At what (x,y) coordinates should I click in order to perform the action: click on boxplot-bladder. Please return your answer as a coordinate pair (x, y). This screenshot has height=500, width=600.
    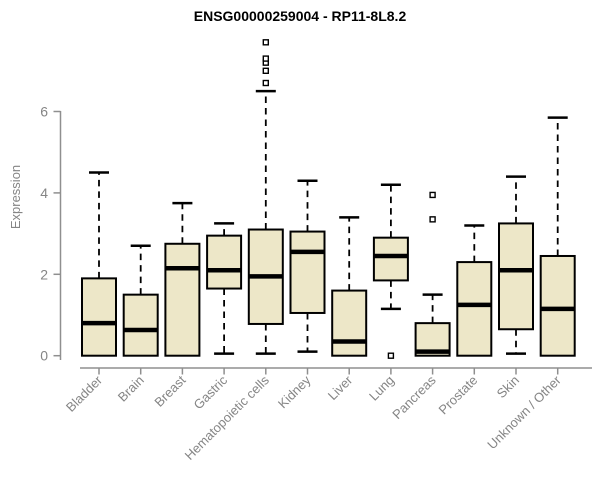
    Looking at the image, I should click on (99, 264).